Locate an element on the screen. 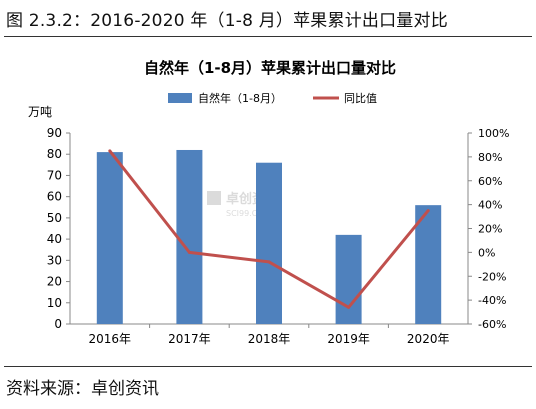  y-left-tick-label: 40 is located at coordinates (54, 239).